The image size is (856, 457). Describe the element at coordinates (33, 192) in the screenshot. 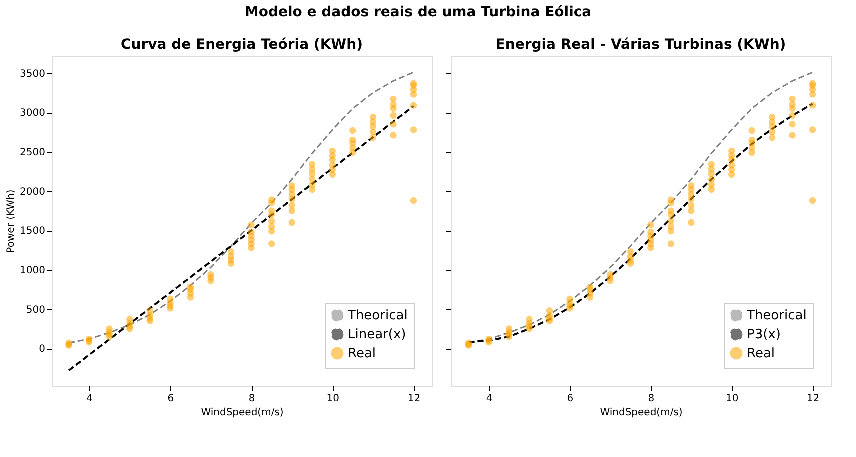

I see `y-tick-label: 2000` at that location.